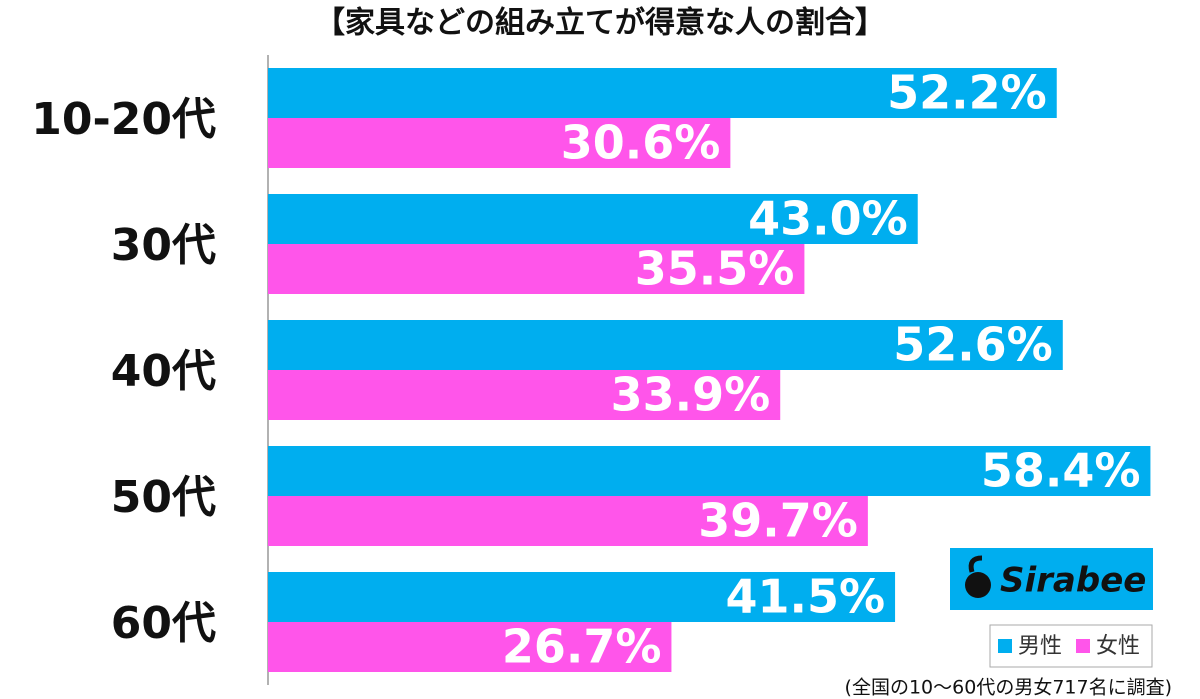  I want to click on value-label: 43.0%, so click(828, 219).